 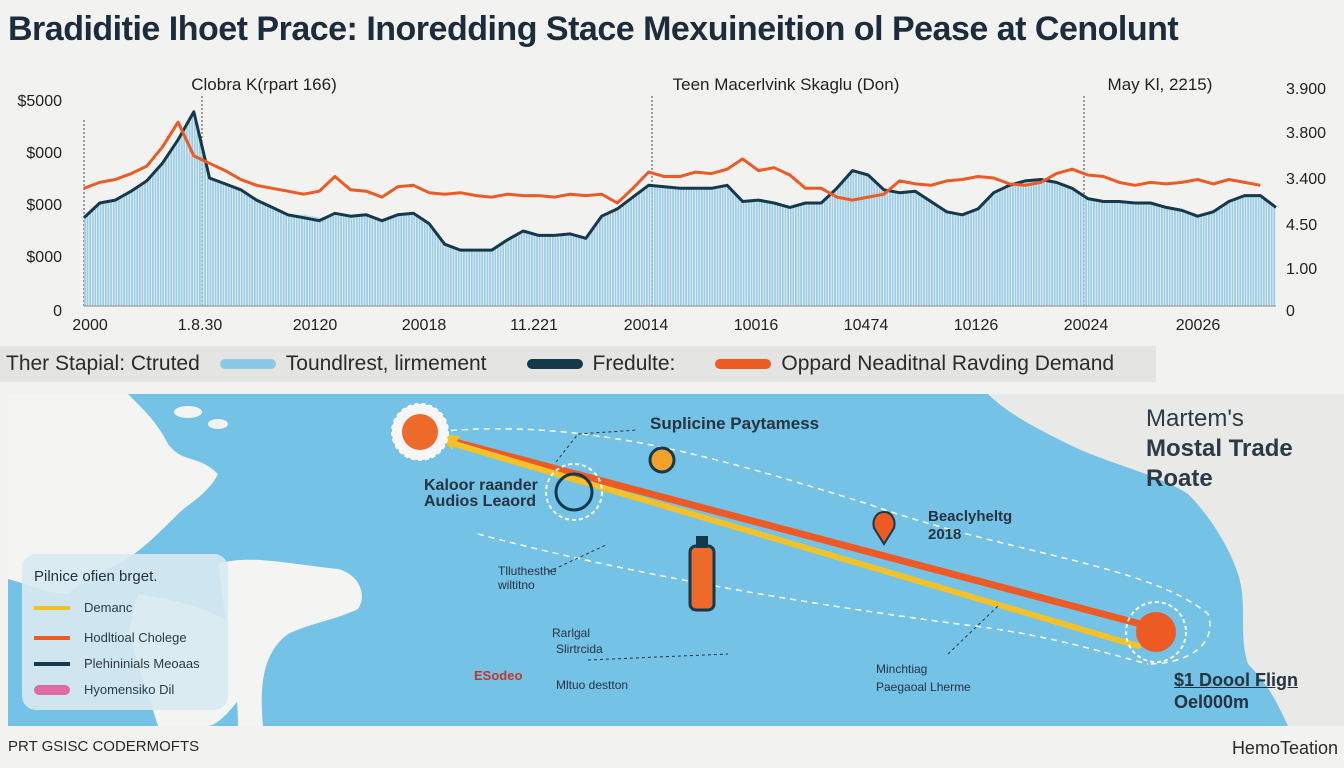 I want to click on map-label-note1: Tlluthesthe wiltitno, so click(x=527, y=578).